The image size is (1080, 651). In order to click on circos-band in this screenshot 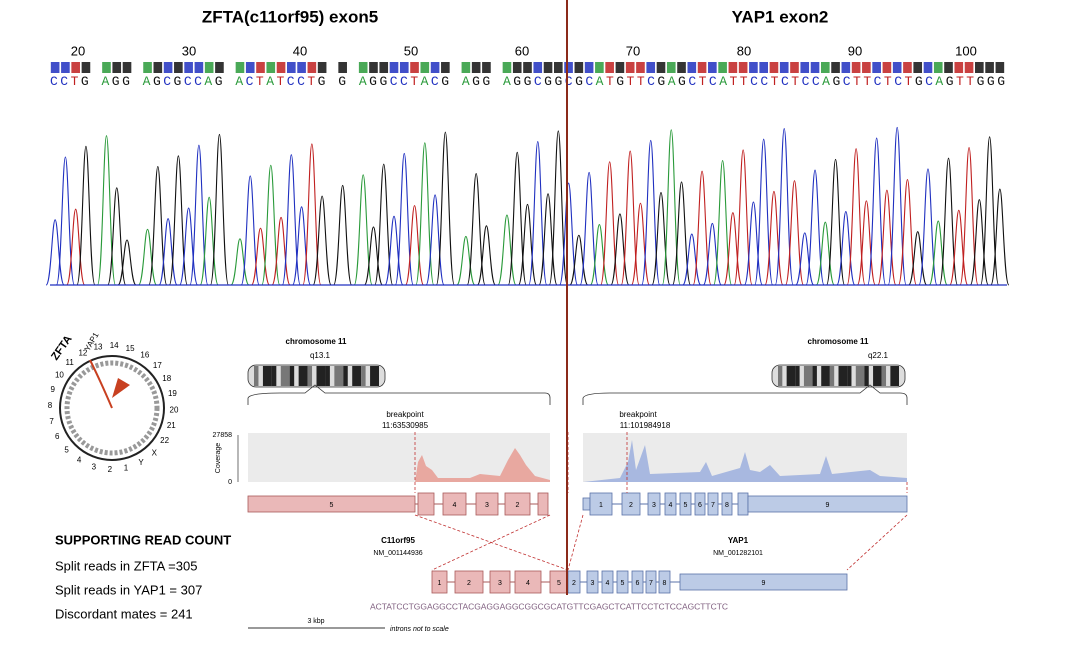, I will do `click(112, 408)`.